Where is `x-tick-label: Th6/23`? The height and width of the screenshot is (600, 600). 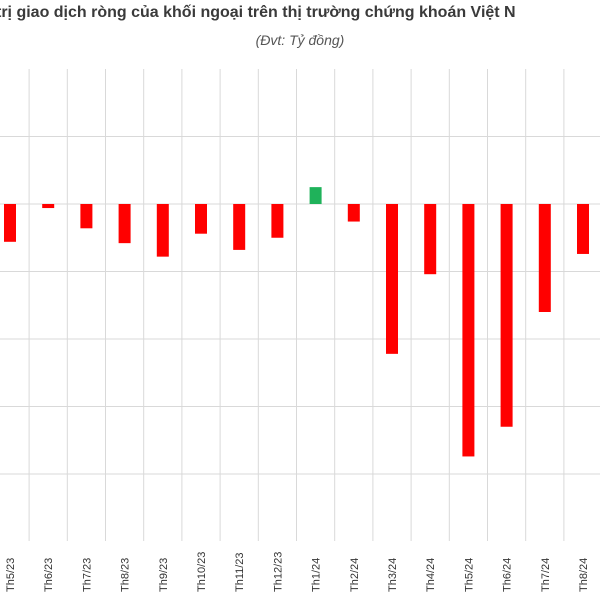 x-tick-label: Th6/23 is located at coordinates (49, 575).